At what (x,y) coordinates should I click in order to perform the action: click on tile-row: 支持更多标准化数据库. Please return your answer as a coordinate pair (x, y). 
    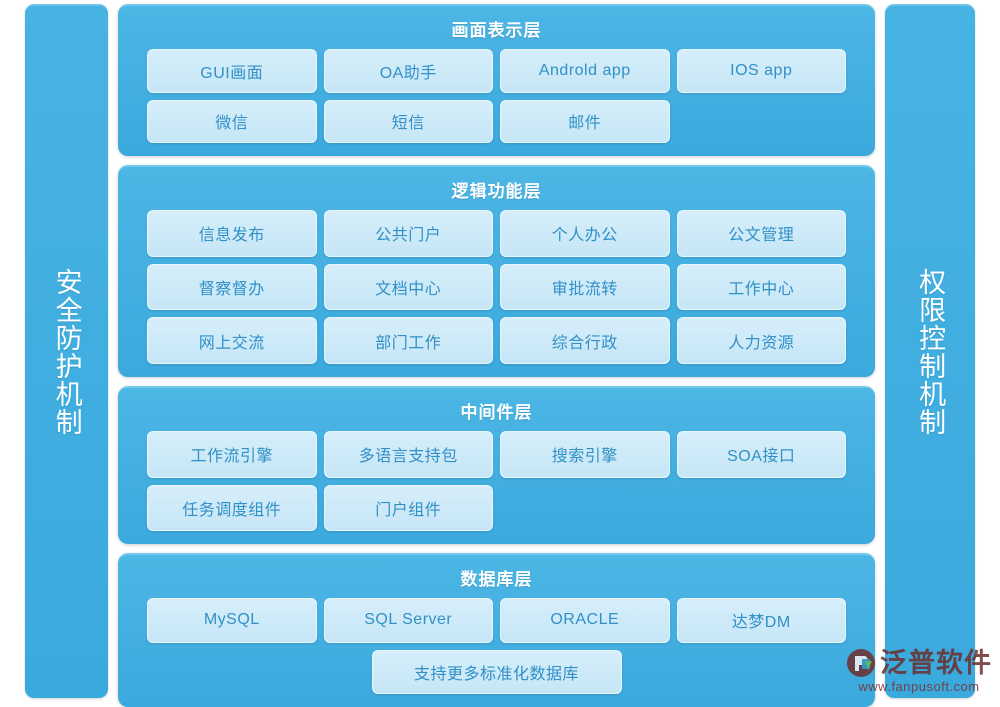
    Looking at the image, I should click on (496, 671).